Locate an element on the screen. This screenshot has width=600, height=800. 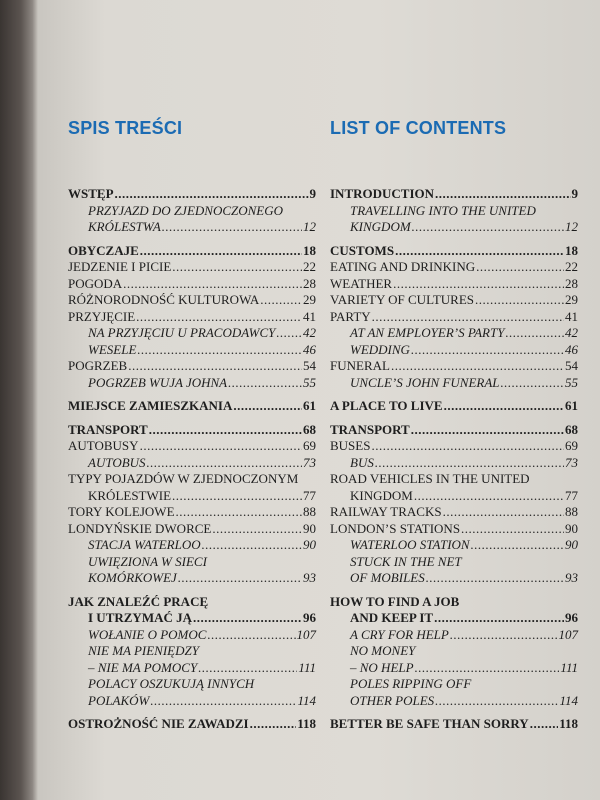
toc-page-number: 46 is located at coordinates (571, 349).